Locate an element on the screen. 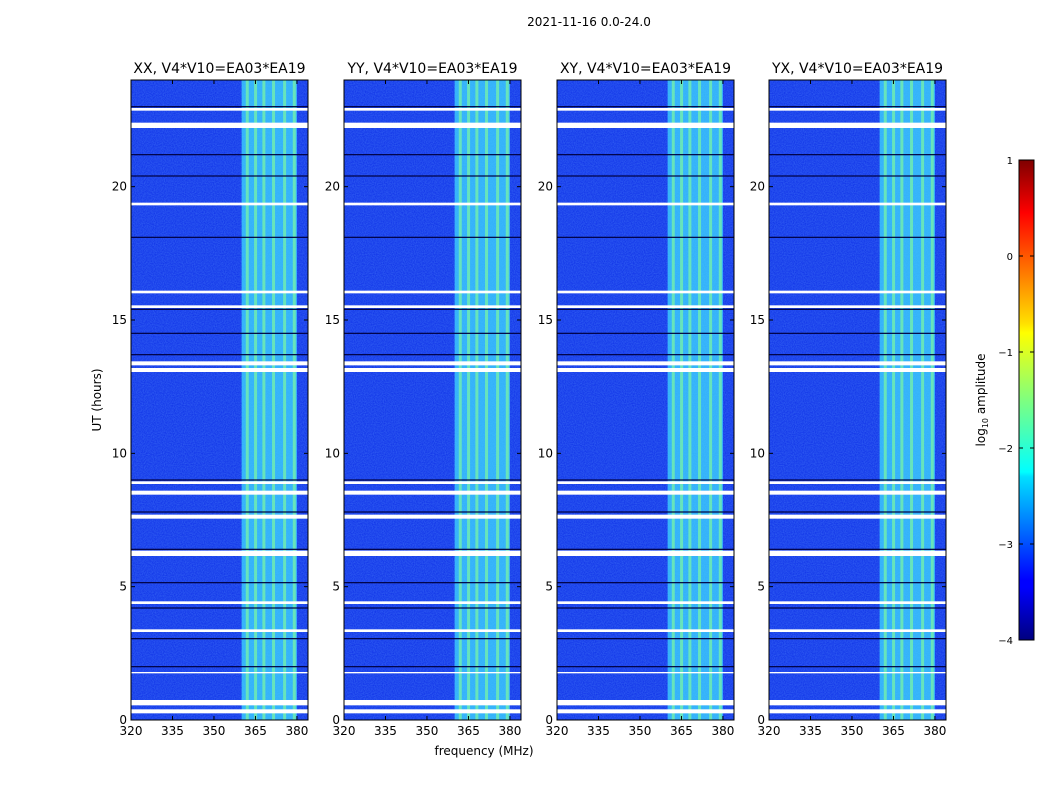  colorbar: 1 0 −1 −2 −3 −4 log10 amplitude is located at coordinates (1004, 401).